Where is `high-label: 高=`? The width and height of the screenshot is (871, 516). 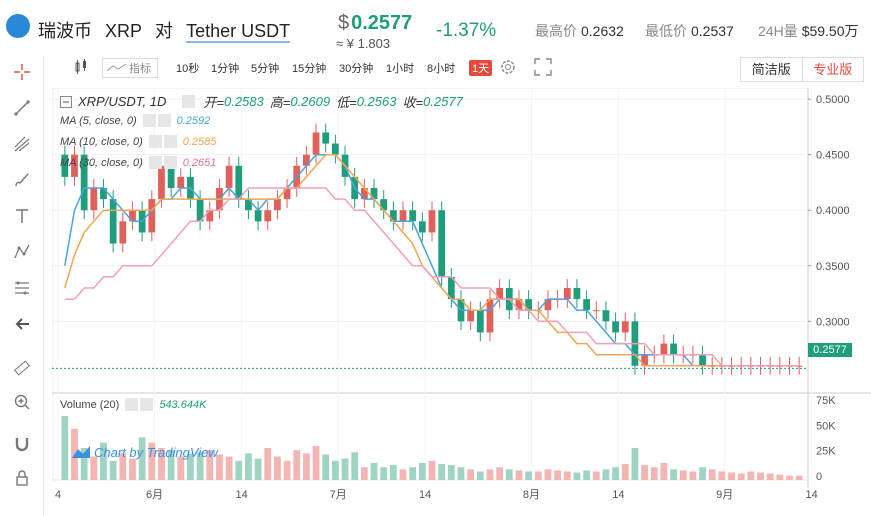 high-label: 高= is located at coordinates (280, 102).